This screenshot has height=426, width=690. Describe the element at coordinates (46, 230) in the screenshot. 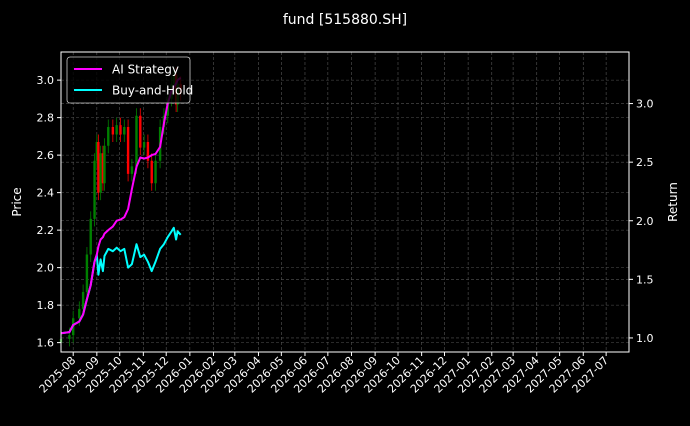

I see `y-left-tick-label: 2.2` at that location.